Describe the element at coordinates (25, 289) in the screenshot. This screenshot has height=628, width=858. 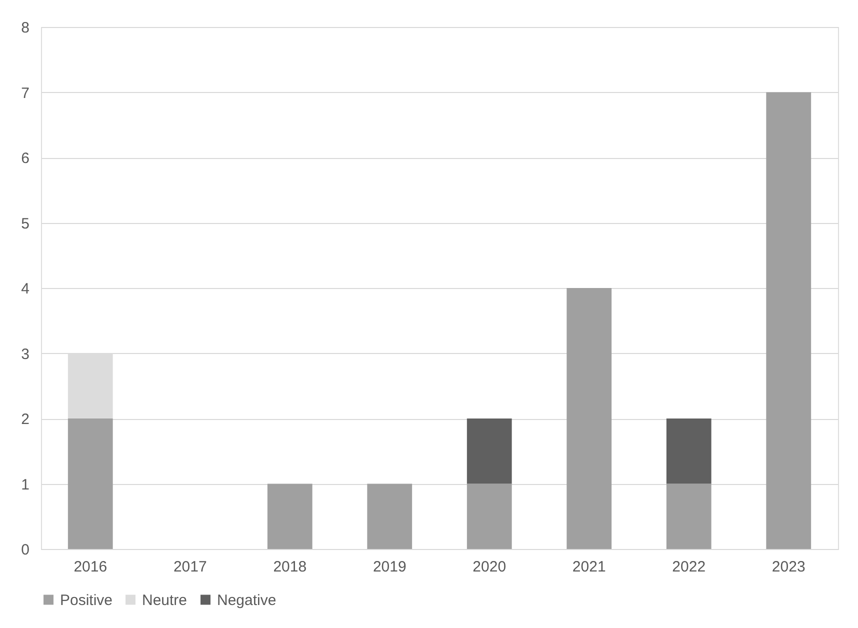
I see `y-tick-label: 4` at that location.